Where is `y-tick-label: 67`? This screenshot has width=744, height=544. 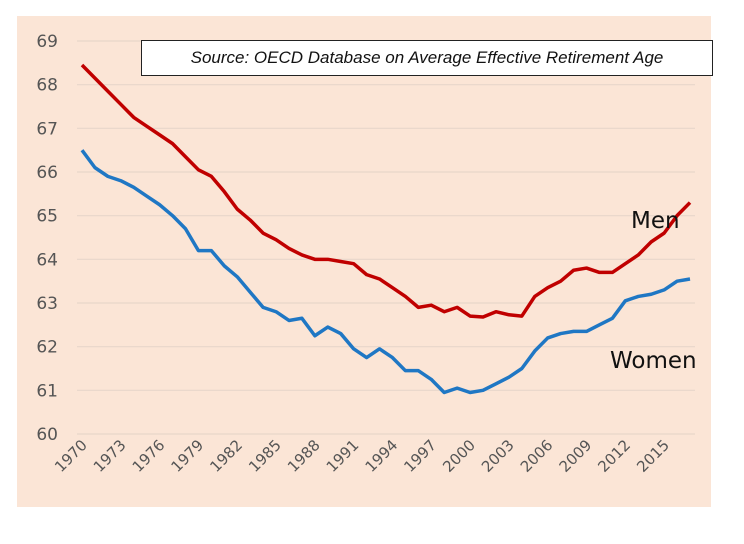
y-tick-label: 67 is located at coordinates (47, 129).